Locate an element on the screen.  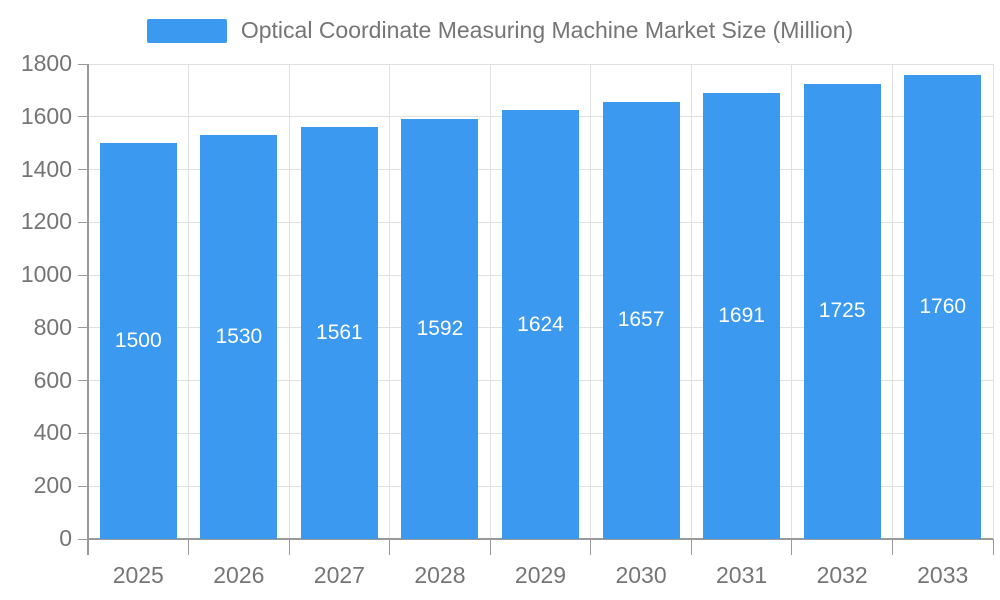
y-axis-label: 800 is located at coordinates (52, 326).